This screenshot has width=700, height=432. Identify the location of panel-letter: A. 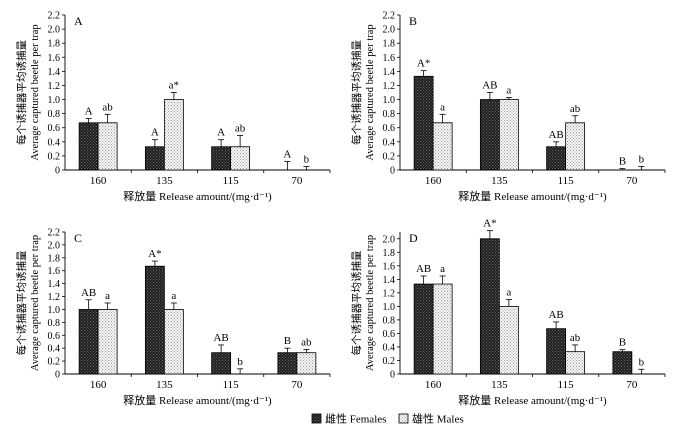
(78, 21).